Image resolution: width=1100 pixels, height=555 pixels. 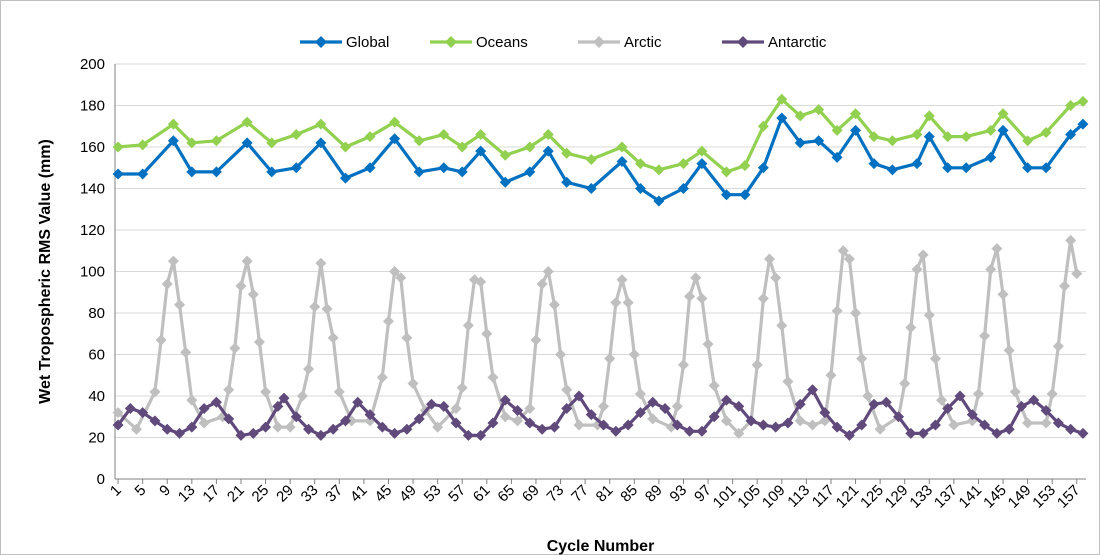 What do you see at coordinates (408, 494) in the screenshot?
I see `x-tick-label: 49` at bounding box center [408, 494].